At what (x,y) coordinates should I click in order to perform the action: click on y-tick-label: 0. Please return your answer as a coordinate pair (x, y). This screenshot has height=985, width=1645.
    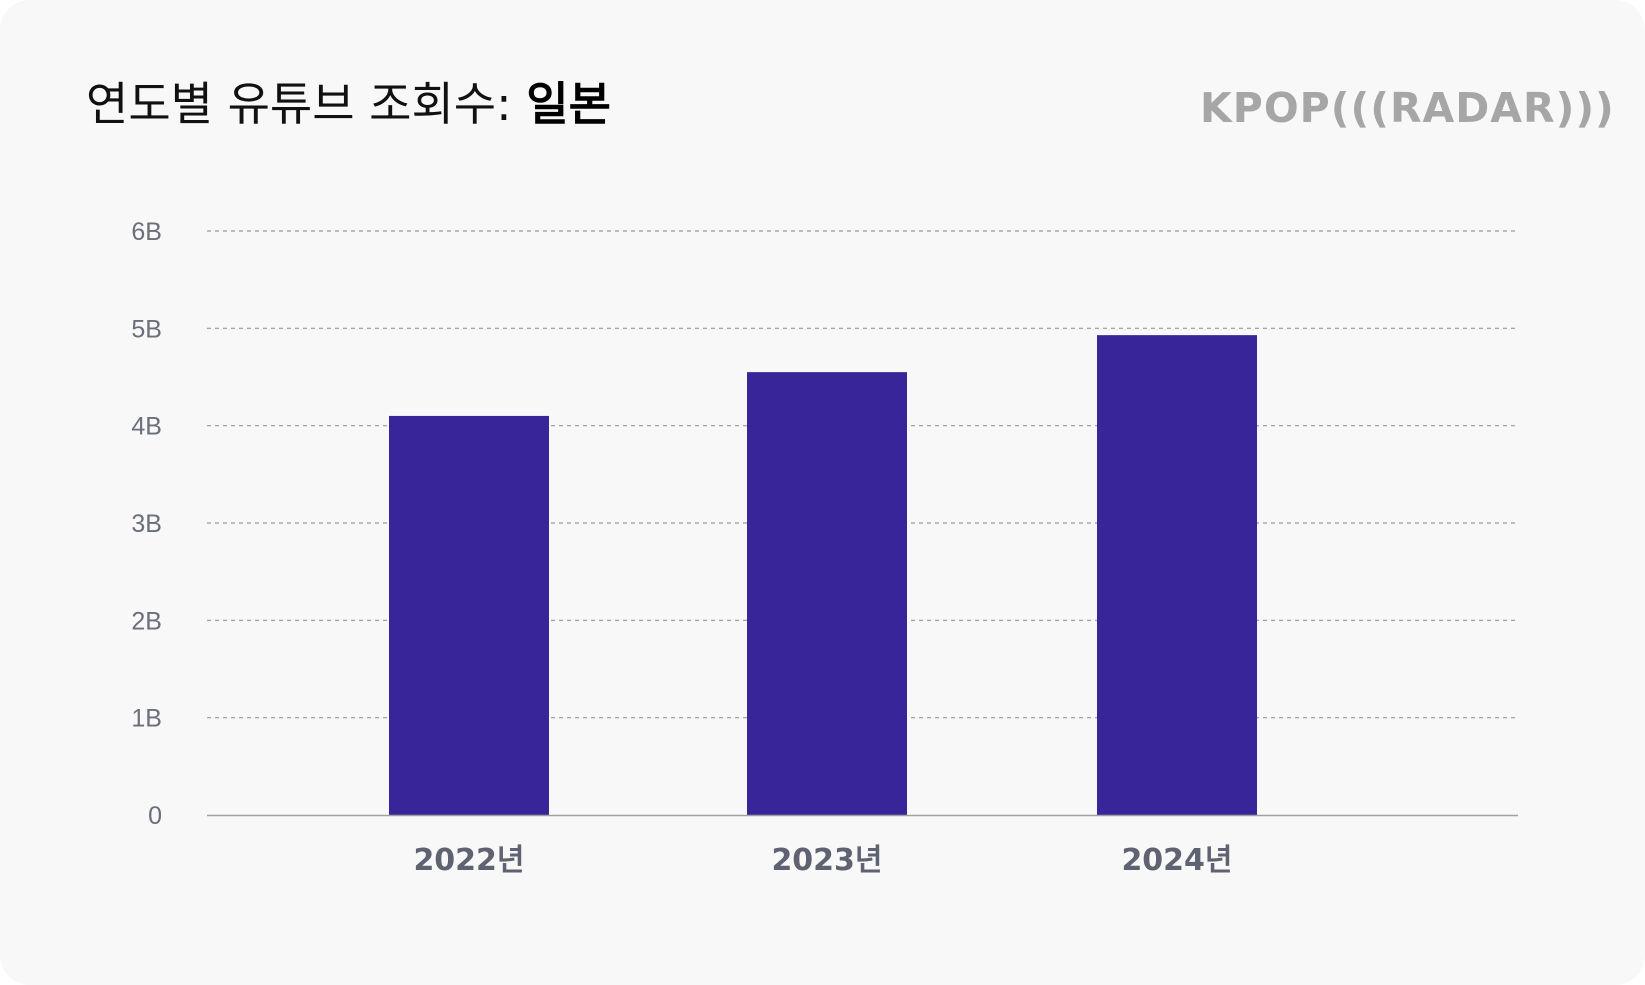
    Looking at the image, I should click on (155, 816).